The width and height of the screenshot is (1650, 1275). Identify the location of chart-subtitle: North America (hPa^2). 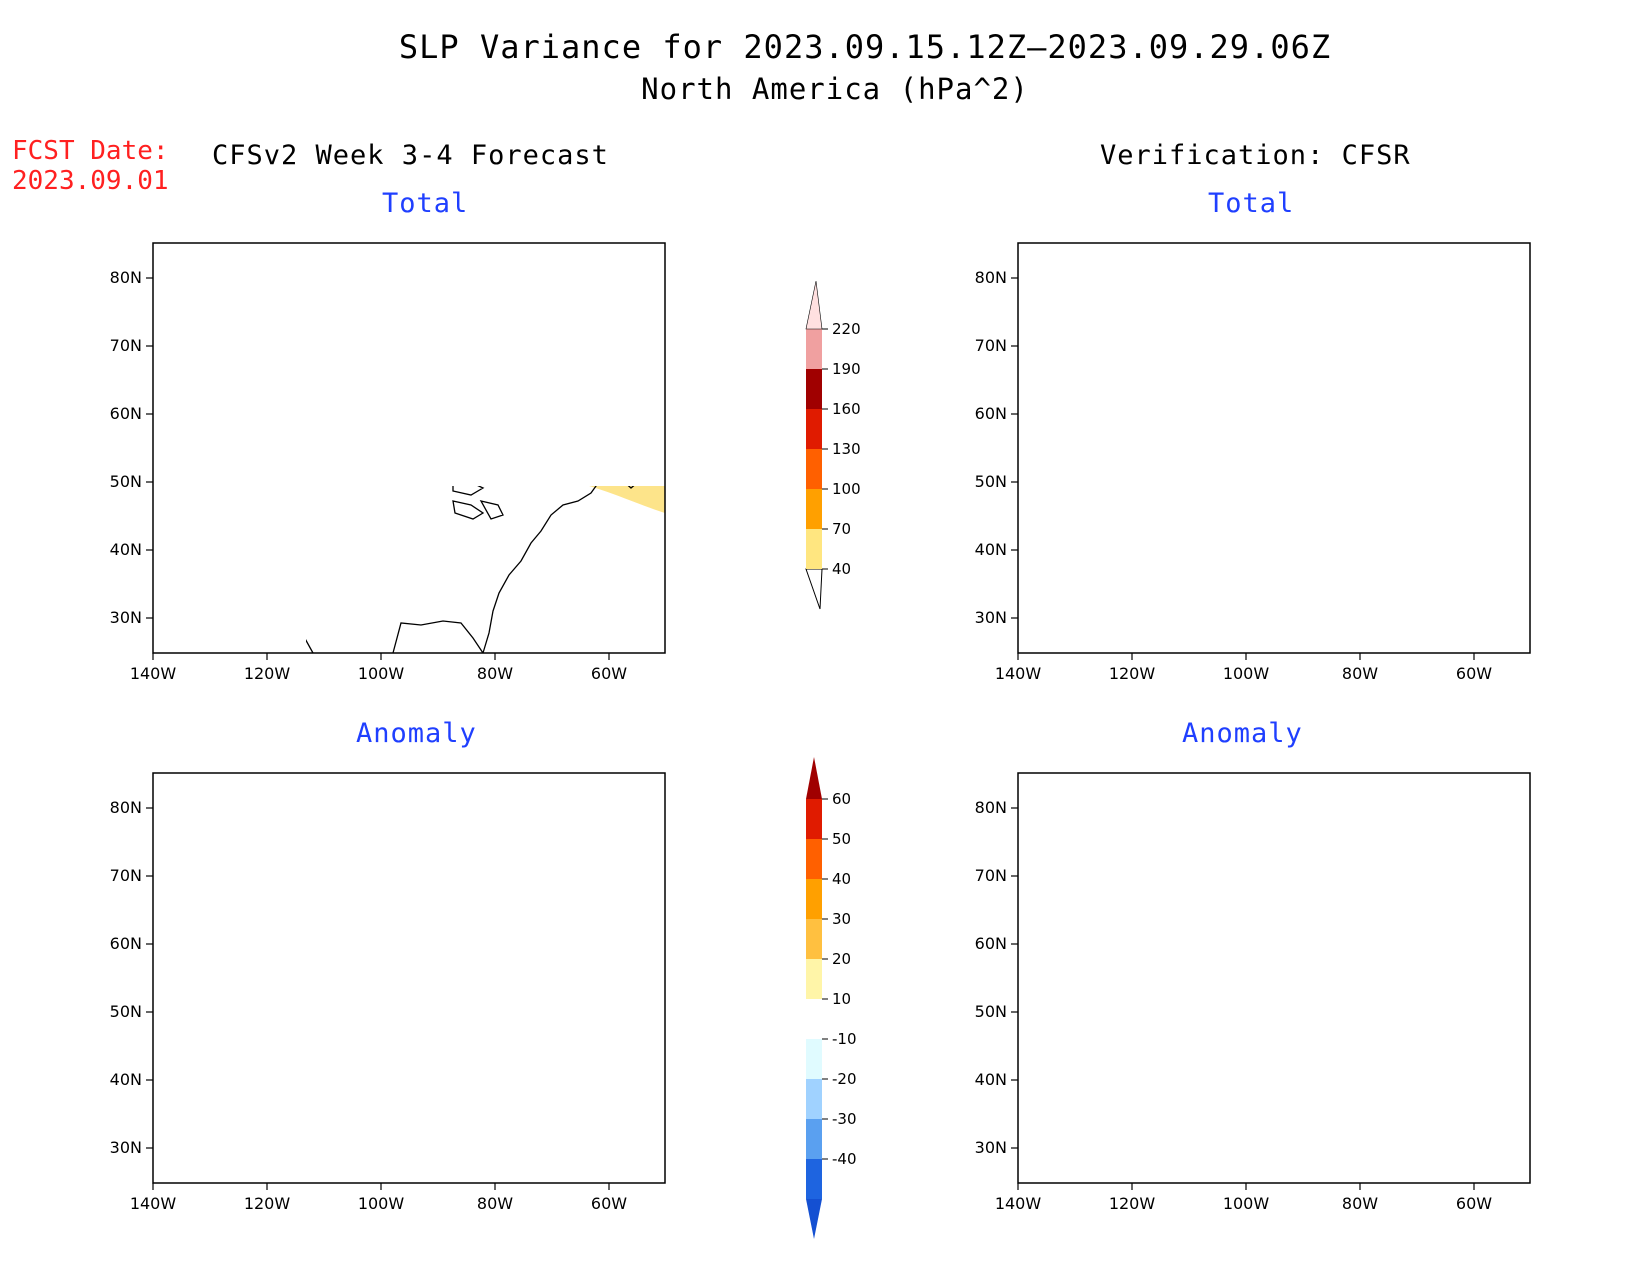
(835, 89).